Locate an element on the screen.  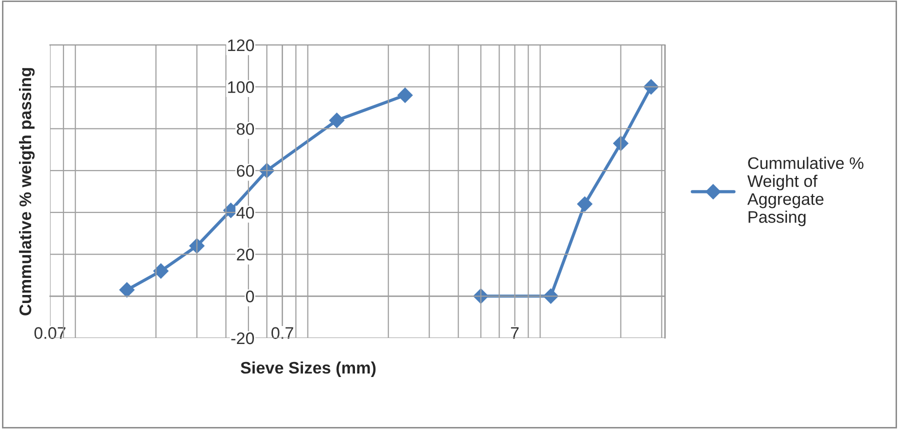
y-tick-label: 20 is located at coordinates (245, 254).